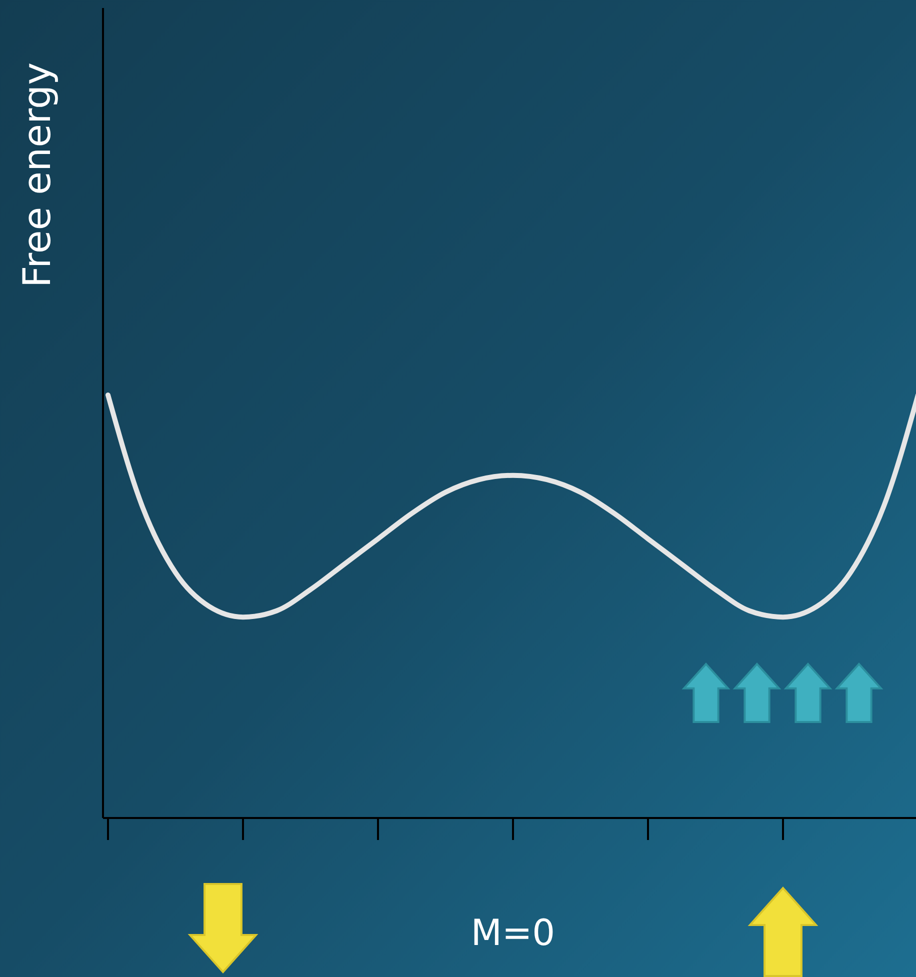  I want to click on y-axis-title: Free energy, so click(37, 175).